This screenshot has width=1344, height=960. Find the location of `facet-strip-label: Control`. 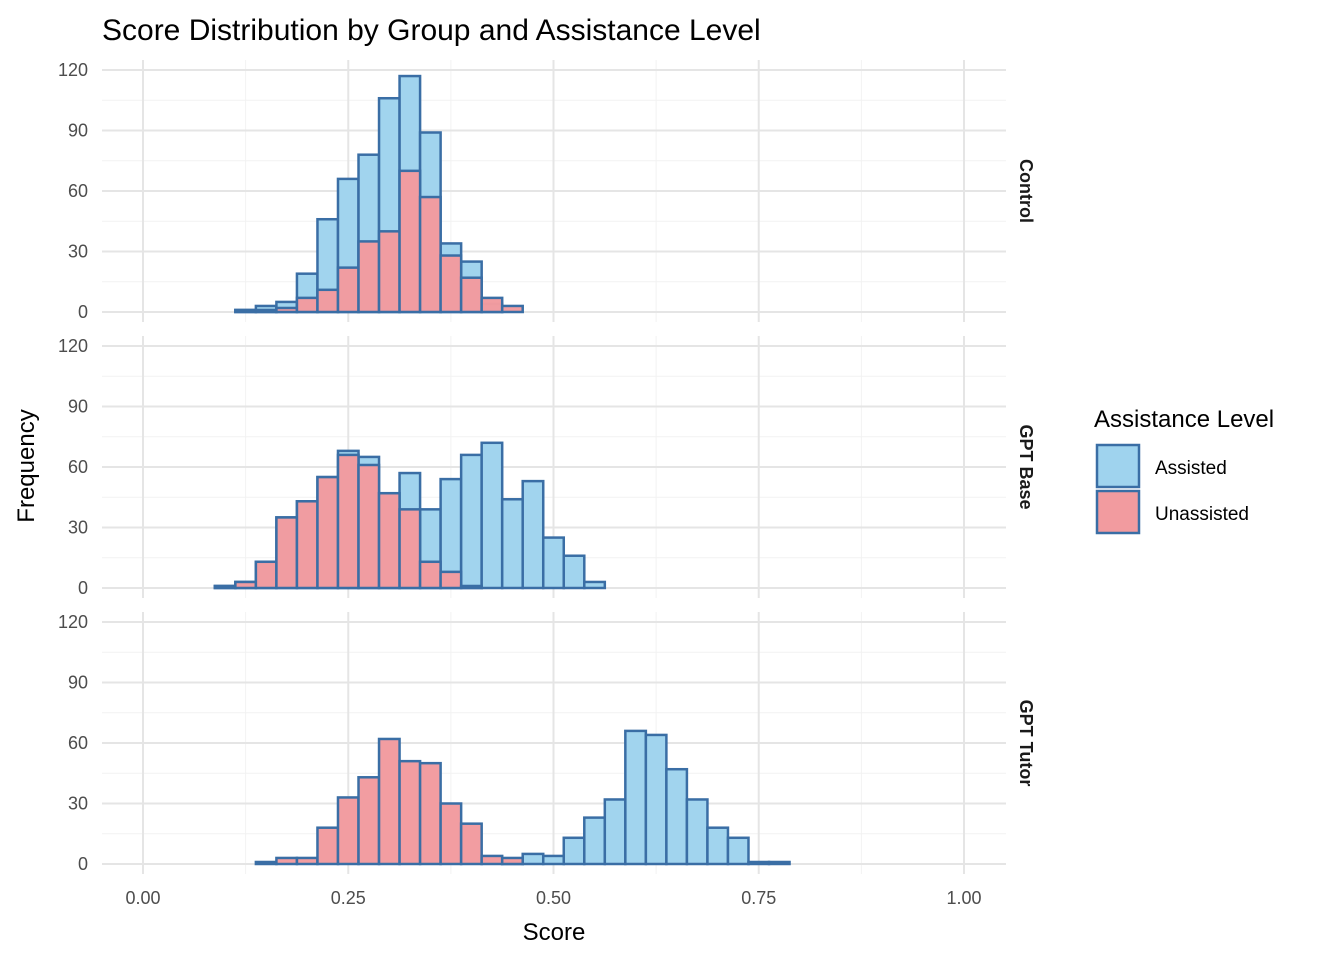

facet-strip-label: Control is located at coordinates (1026, 191).